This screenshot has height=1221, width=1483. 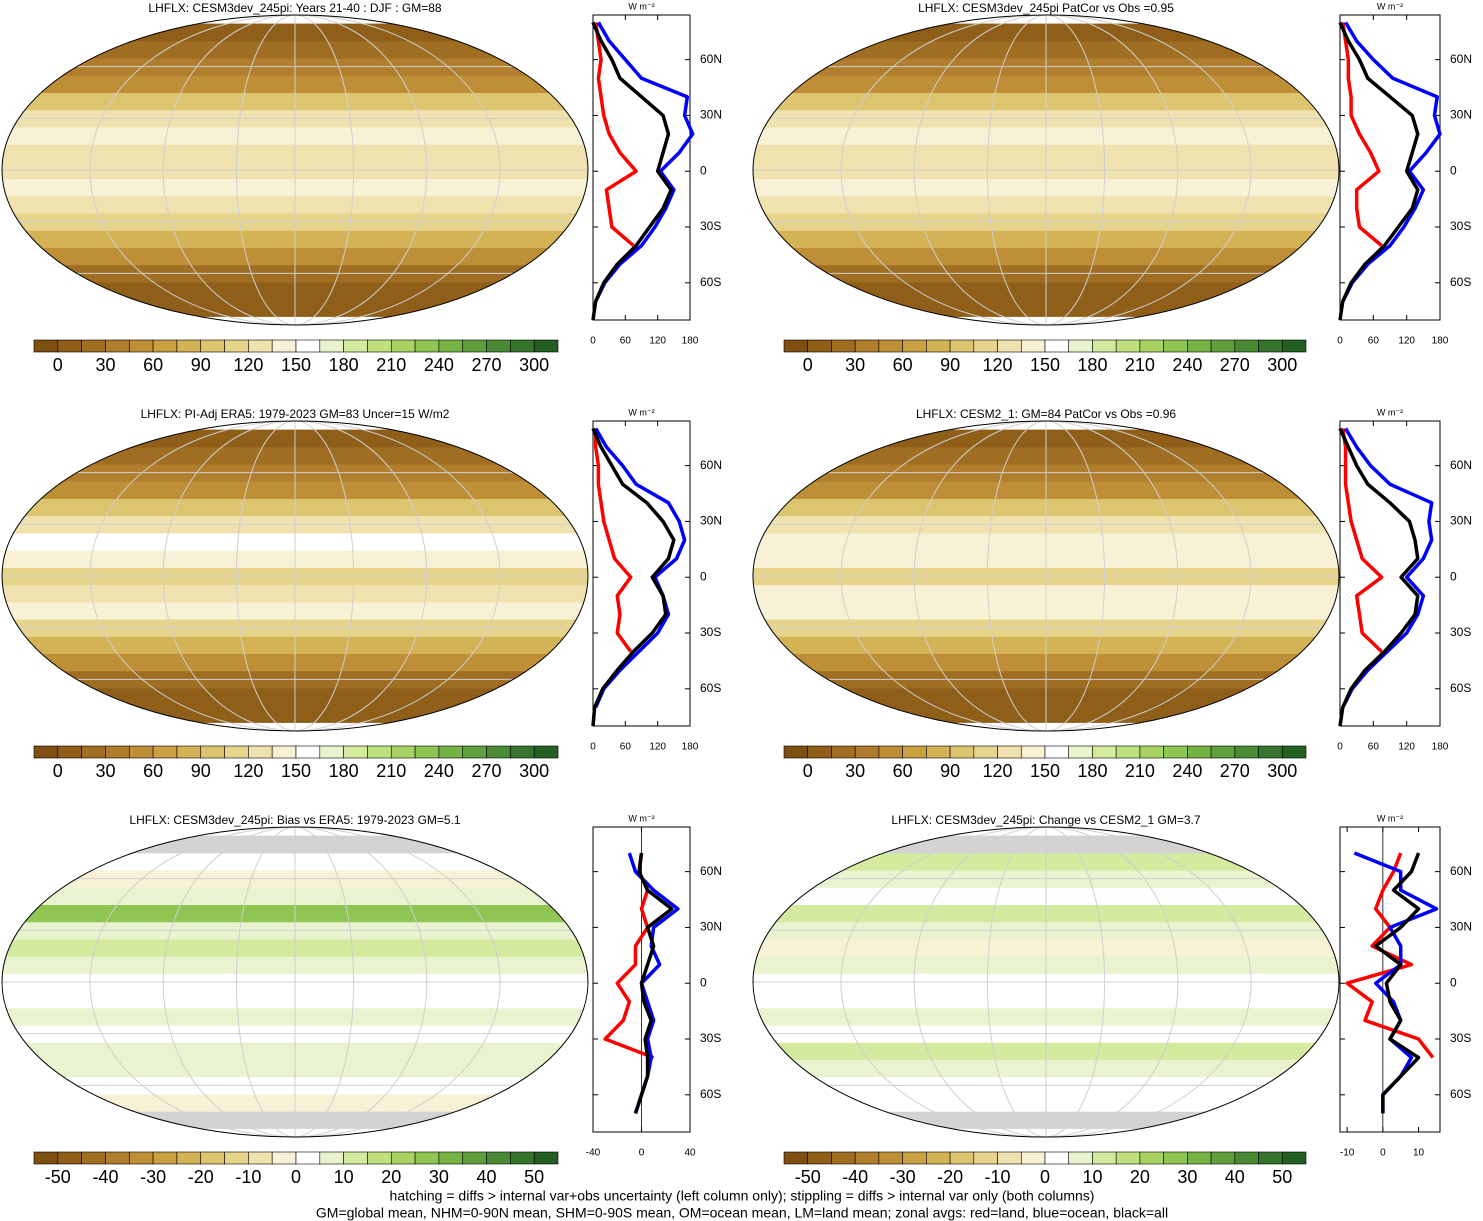 What do you see at coordinates (1453, 982) in the screenshot?
I see `y-tick-label: 0` at bounding box center [1453, 982].